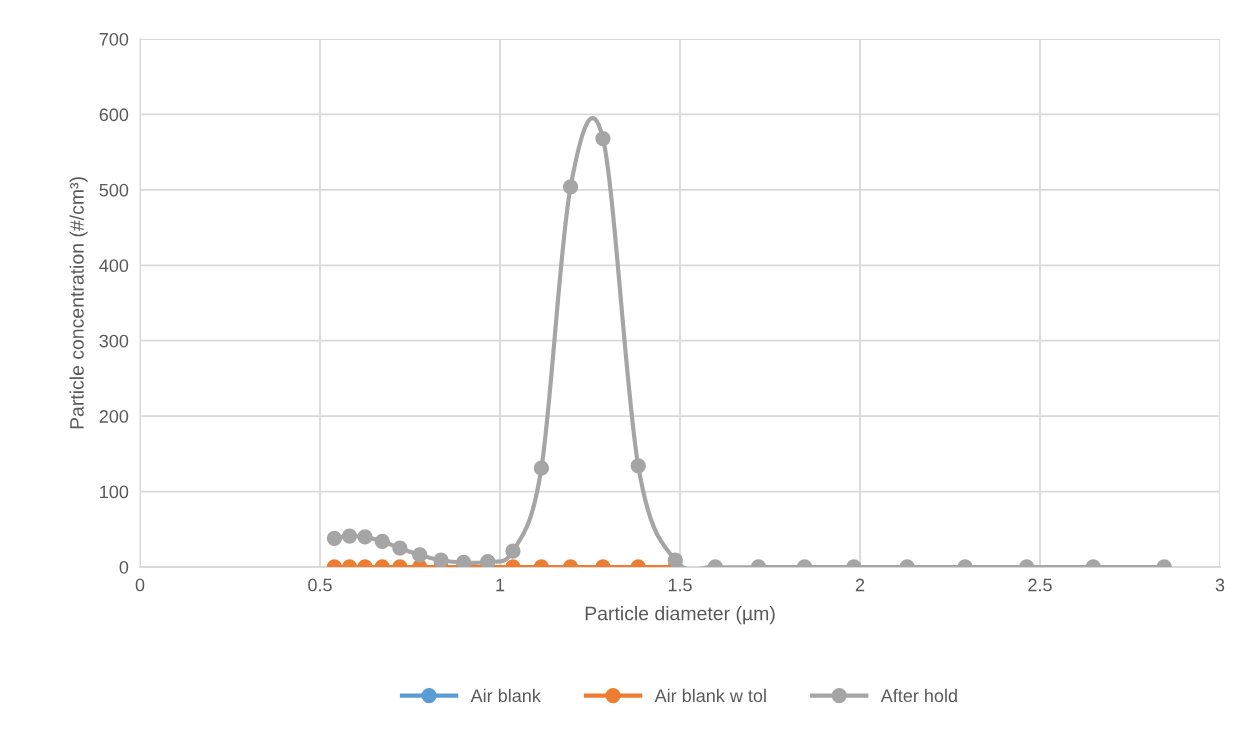 The height and width of the screenshot is (740, 1244). What do you see at coordinates (500, 585) in the screenshot?
I see `x-tick-label: 1` at bounding box center [500, 585].